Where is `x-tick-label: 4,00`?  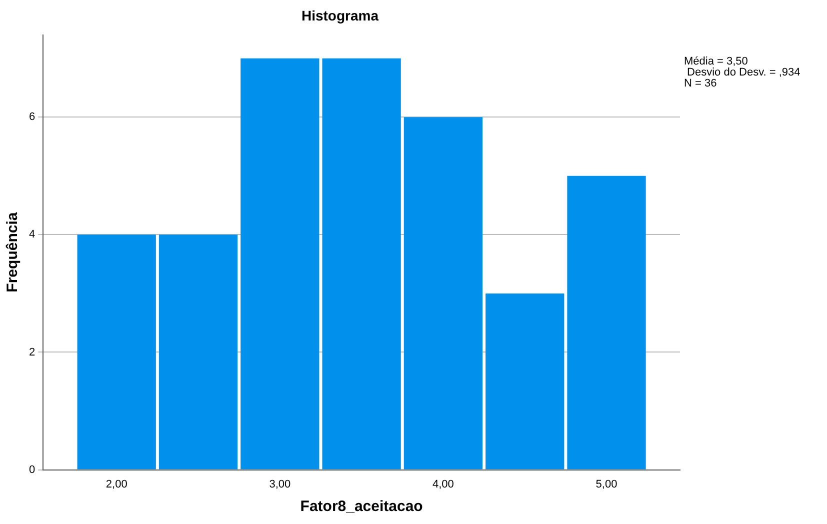 x-tick-label: 4,00 is located at coordinates (443, 484).